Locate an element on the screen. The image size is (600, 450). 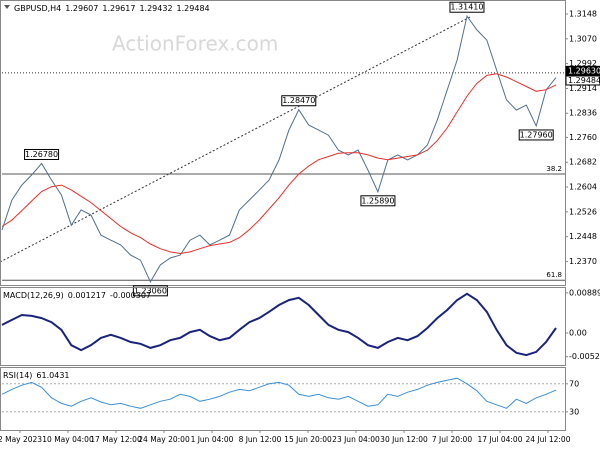
header-value: 1.29607 is located at coordinates (81, 8).